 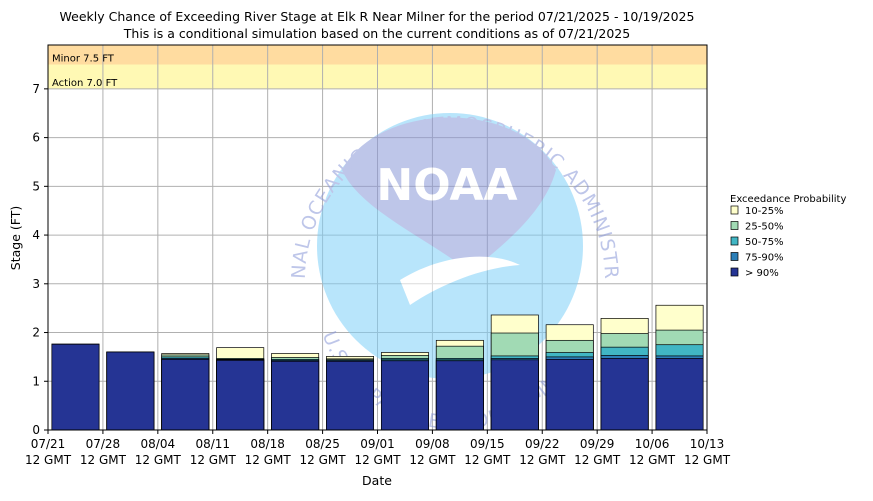 I want to click on x-tick-label: 10/06, so click(x=652, y=444).